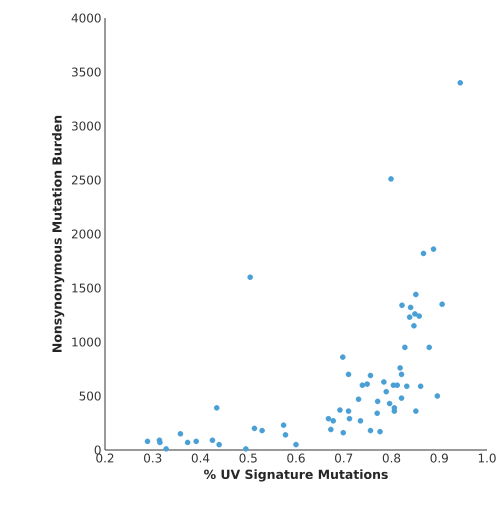  Describe the element at coordinates (86, 288) in the screenshot. I see `y-tick-label: 1500` at that location.